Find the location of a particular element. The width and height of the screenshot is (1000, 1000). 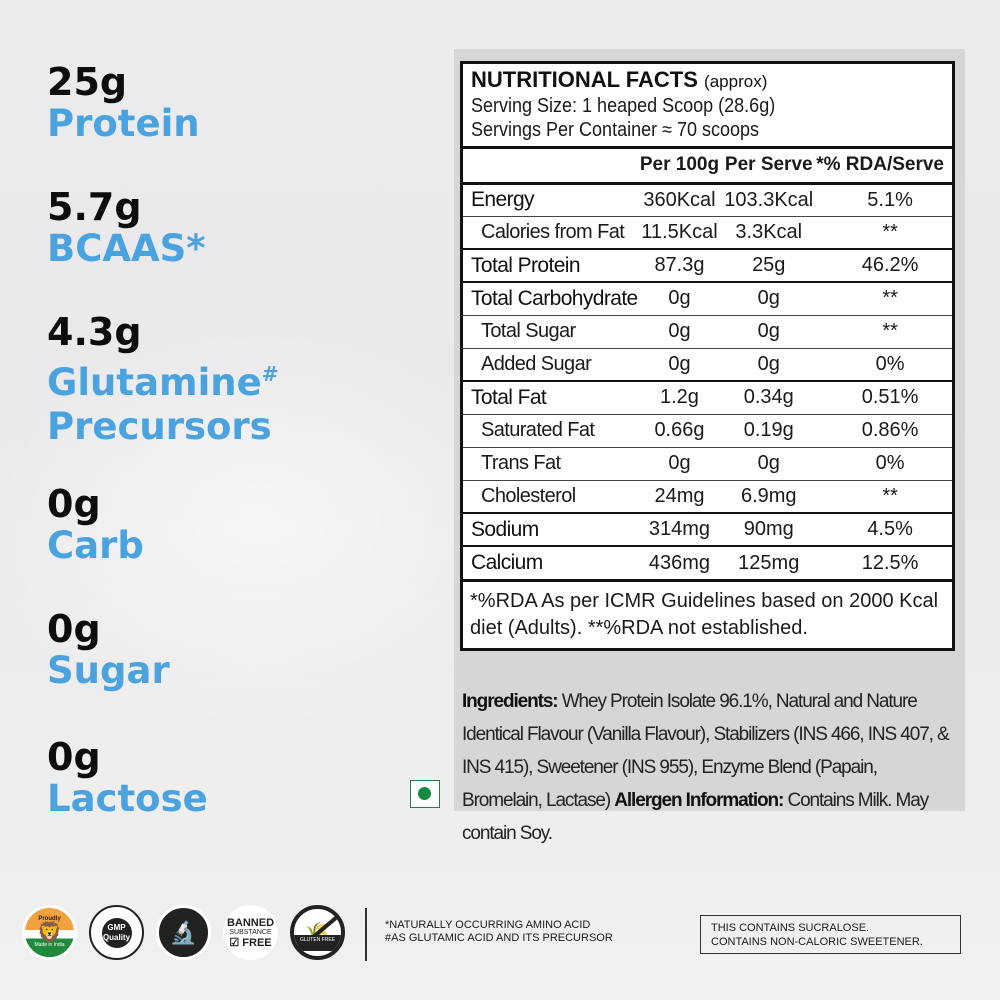

servings-per-container: Servings Per Container ≈ 70 scoops is located at coordinates (615, 130).